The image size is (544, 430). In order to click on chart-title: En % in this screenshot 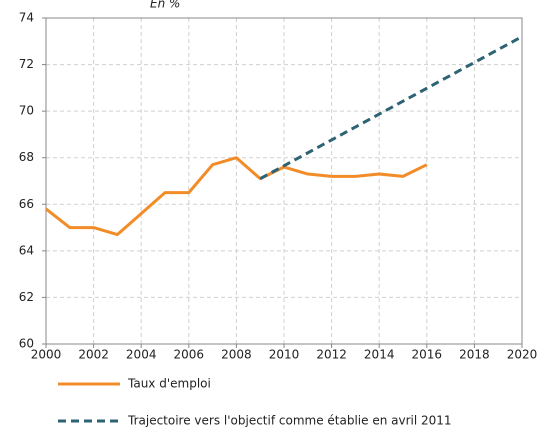, I will do `click(165, 5)`.